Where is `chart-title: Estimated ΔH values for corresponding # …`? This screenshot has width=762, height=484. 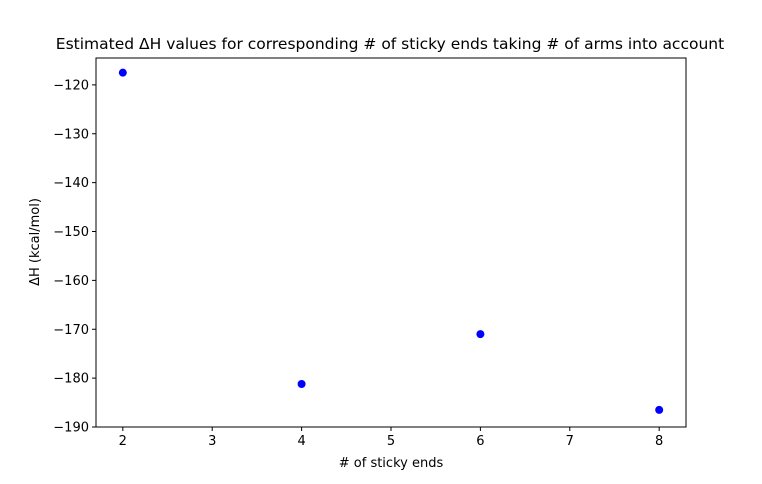 chart-title: Estimated ΔH values for corresponding # … is located at coordinates (390, 44).